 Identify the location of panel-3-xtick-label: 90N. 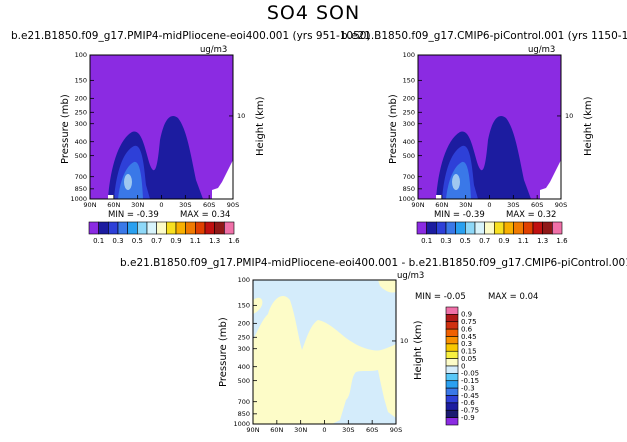
(252, 430).